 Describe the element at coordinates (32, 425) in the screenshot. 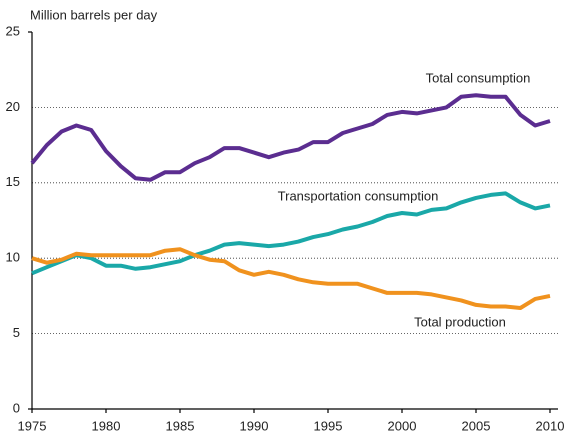

I see `x-tick-label: 1975` at that location.